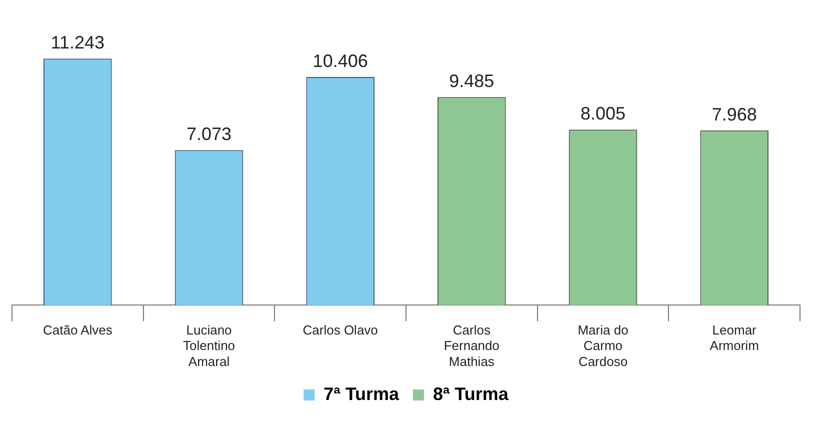 The height and width of the screenshot is (422, 818). I want to click on x-tick-label: Catão Alves, so click(77, 330).